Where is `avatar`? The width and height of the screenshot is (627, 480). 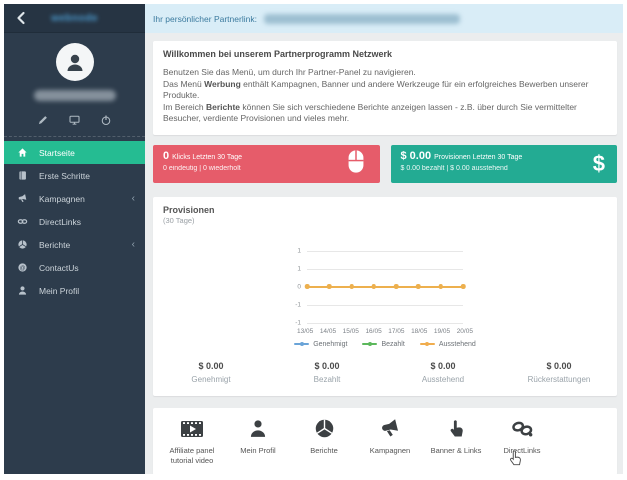
avatar is located at coordinates (74, 62).